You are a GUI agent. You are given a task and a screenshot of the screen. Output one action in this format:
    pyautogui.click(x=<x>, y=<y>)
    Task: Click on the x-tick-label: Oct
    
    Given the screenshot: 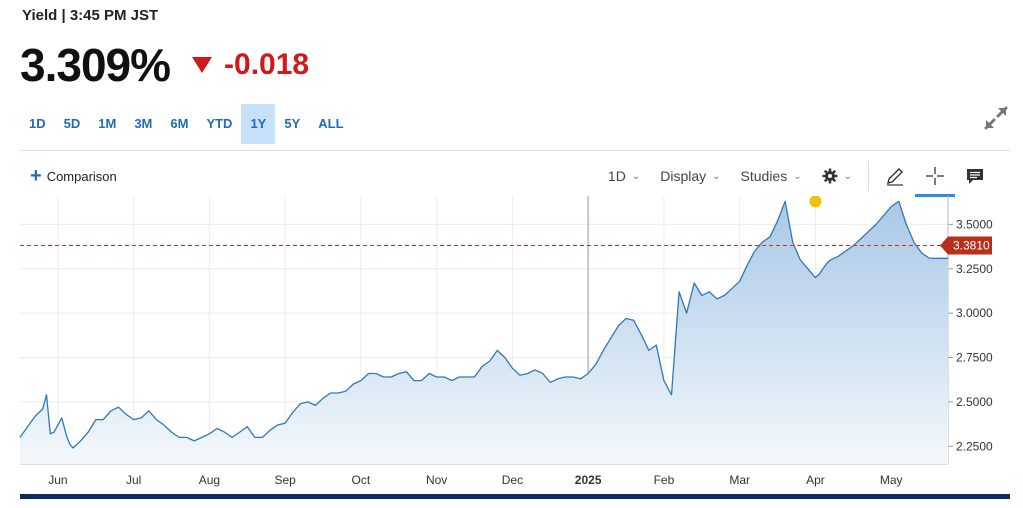 What is the action you would take?
    pyautogui.click(x=361, y=480)
    